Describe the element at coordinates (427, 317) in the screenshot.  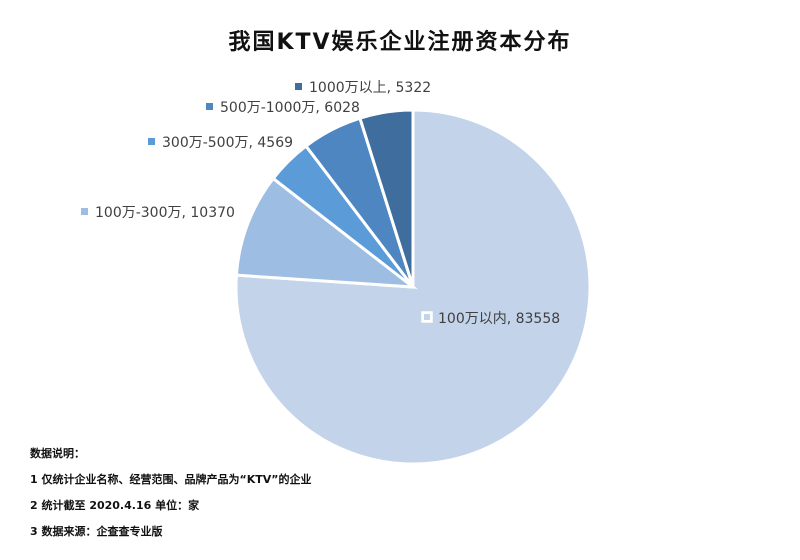
I see `legend-swatch-inner` at that location.